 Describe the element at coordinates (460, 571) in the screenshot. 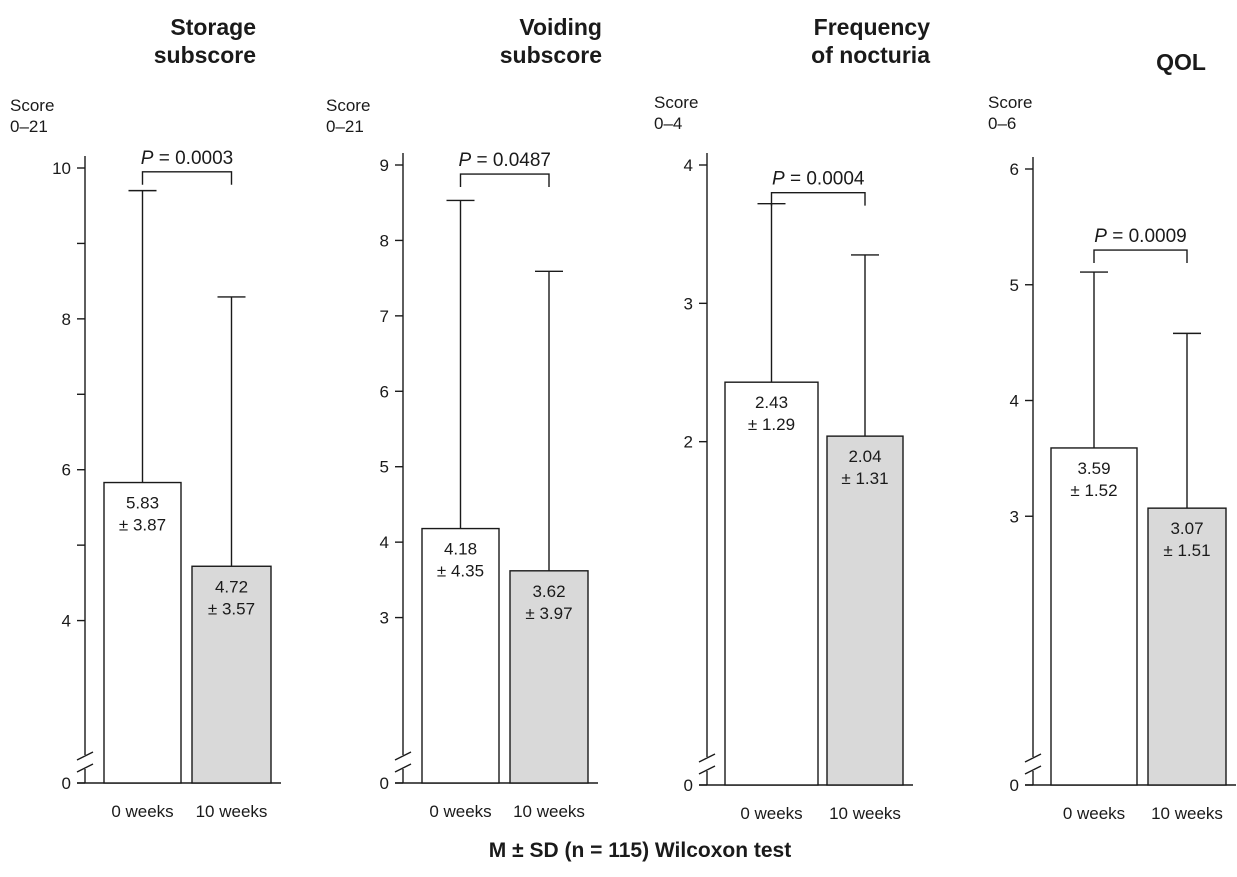

I see `chart2-data-label: ± 4.35` at that location.